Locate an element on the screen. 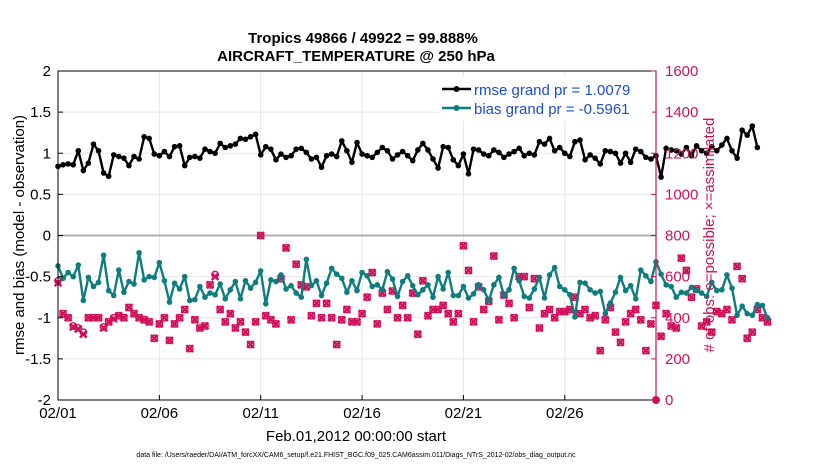 Image resolution: width=830 pixels, height=470 pixels. y-left-tick-label: -1 is located at coordinates (44, 318).